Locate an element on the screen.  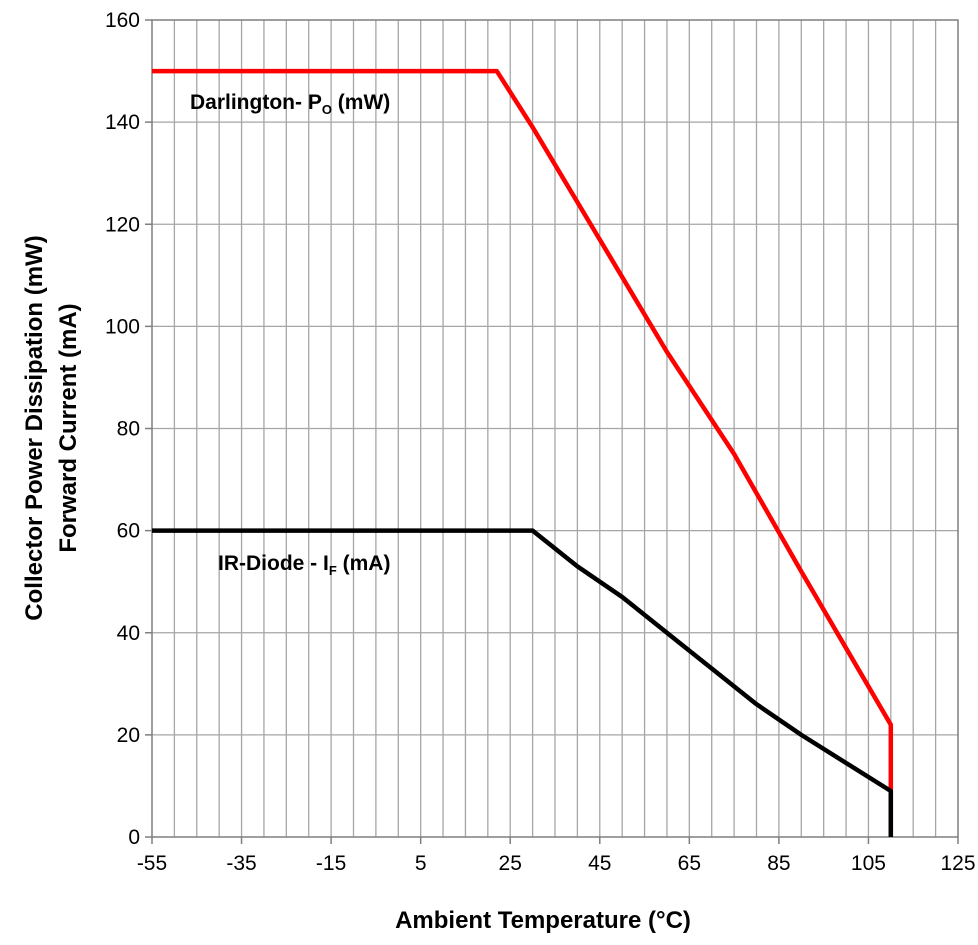
y-tick-label: 160 is located at coordinates (122, 20).